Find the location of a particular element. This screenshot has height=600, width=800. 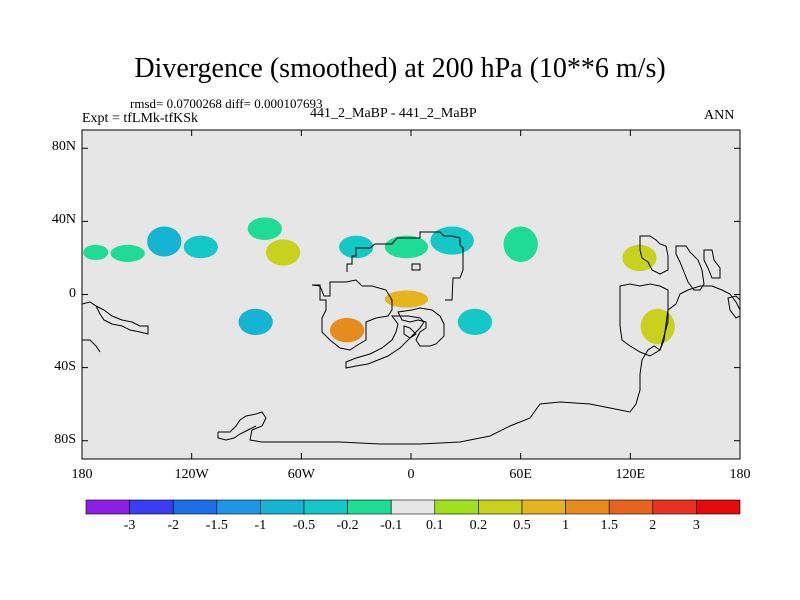

coastline-east-asia is located at coordinates (654, 255).